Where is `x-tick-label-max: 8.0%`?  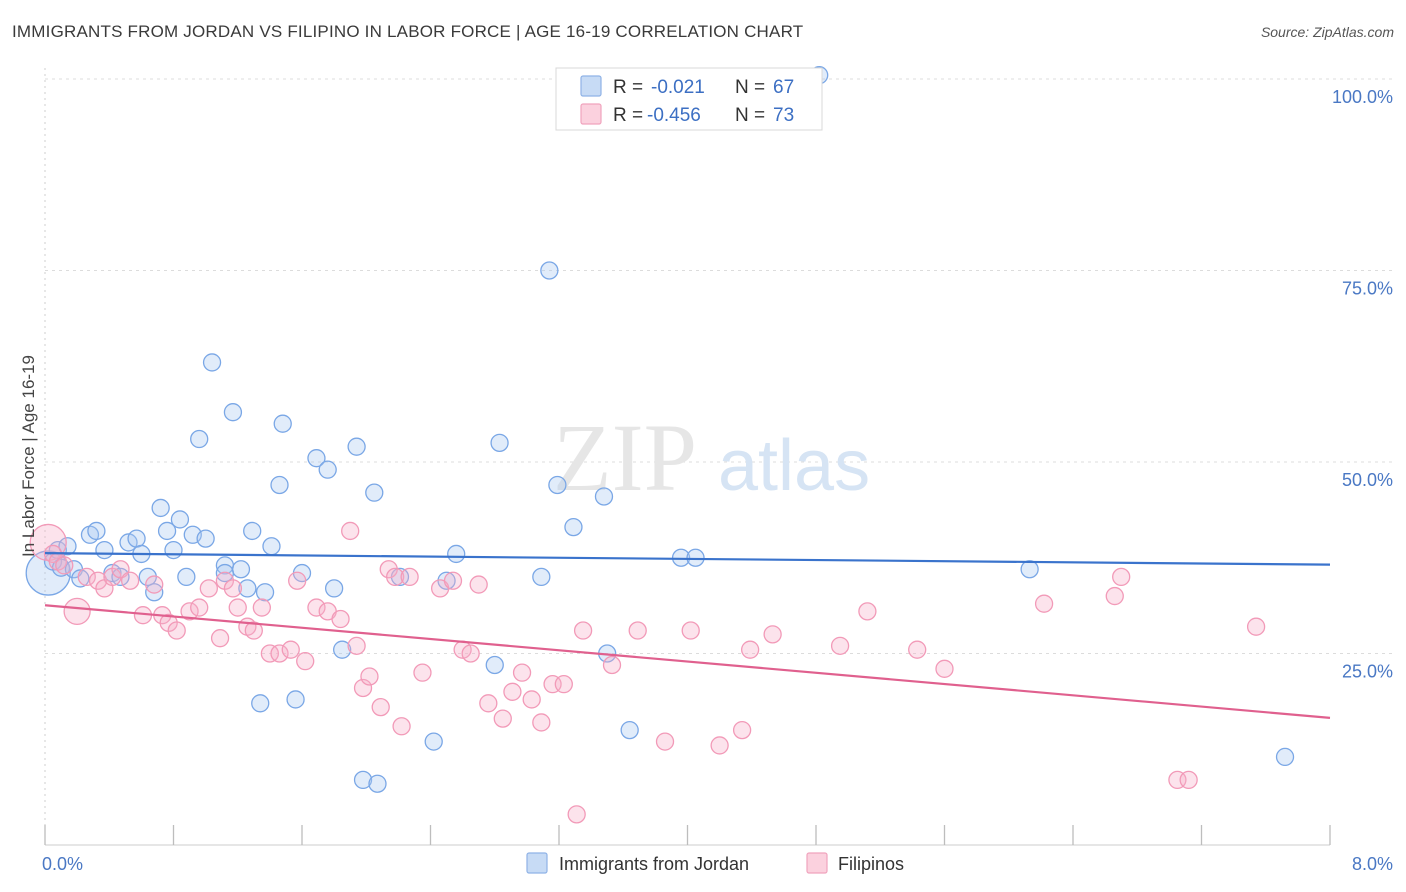
x-tick-label-max: 8.0% is located at coordinates (1372, 864).